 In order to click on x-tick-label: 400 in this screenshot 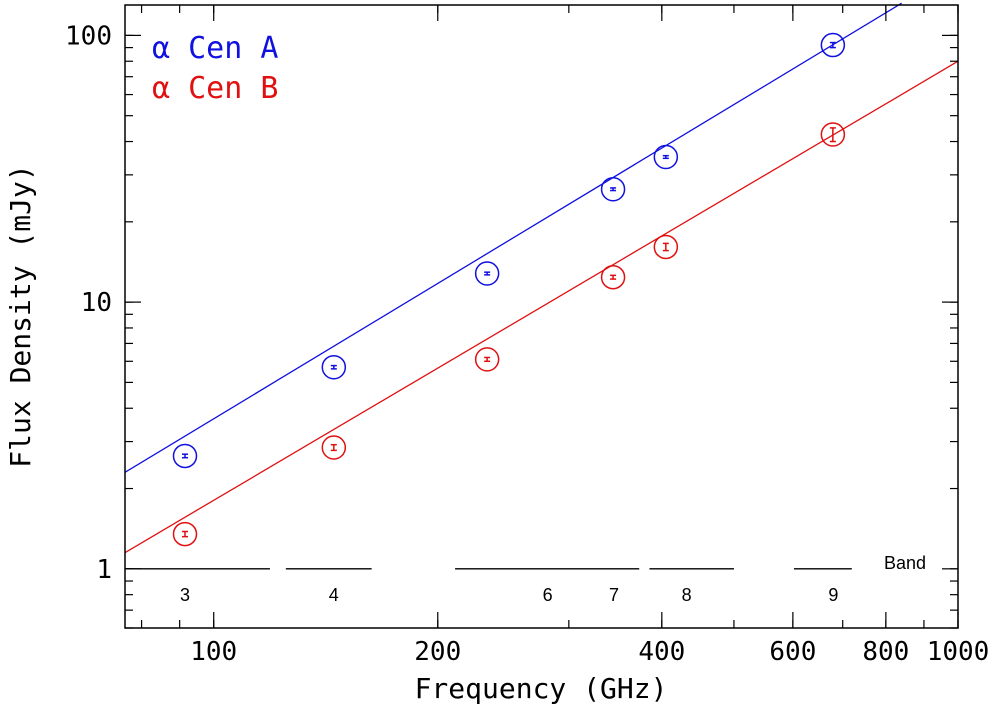, I will do `click(661, 652)`.